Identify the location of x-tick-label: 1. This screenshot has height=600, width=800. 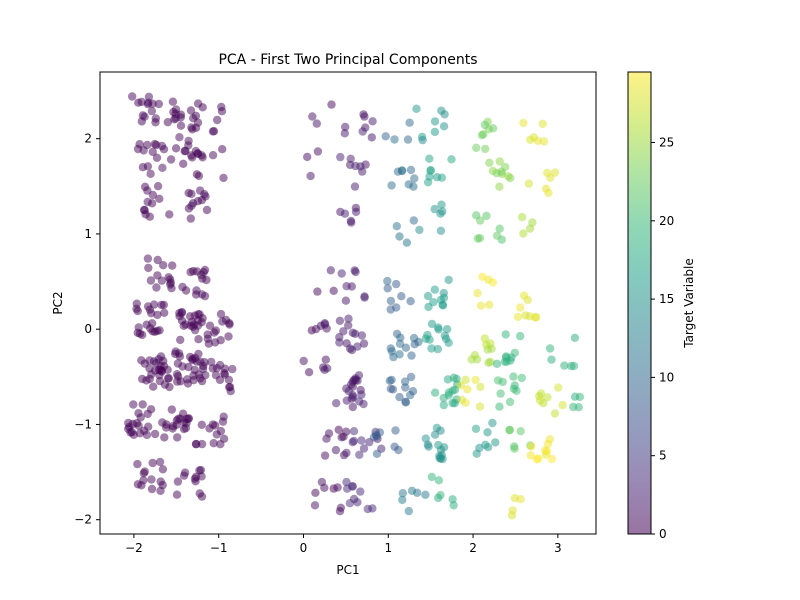
(388, 548).